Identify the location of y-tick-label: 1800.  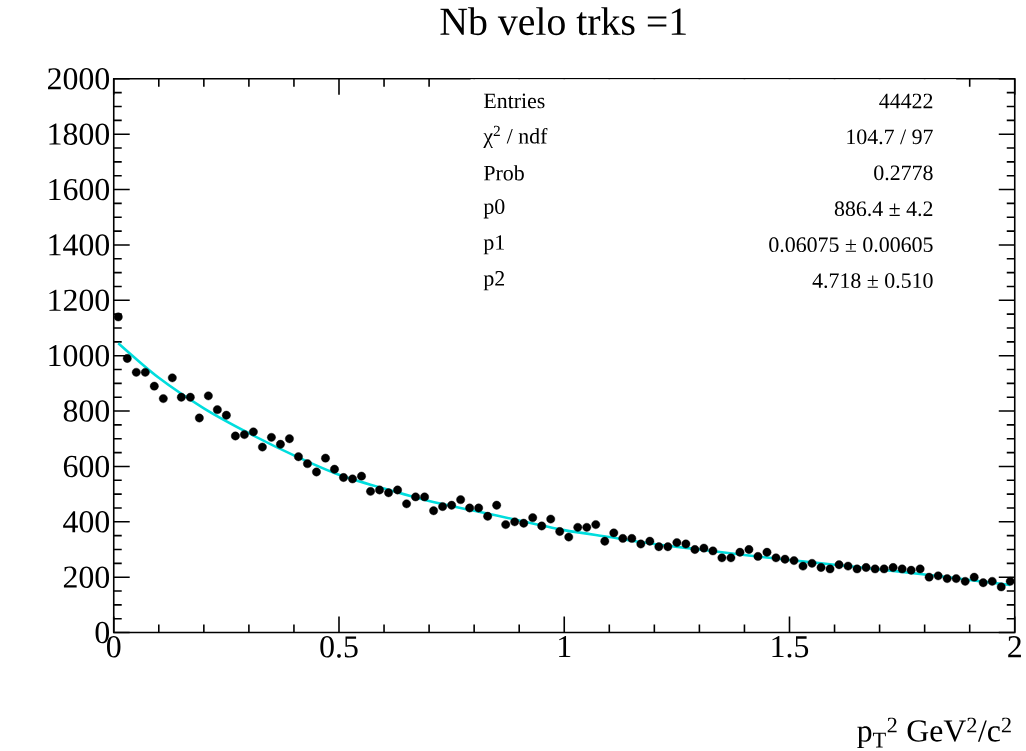
(79, 134).